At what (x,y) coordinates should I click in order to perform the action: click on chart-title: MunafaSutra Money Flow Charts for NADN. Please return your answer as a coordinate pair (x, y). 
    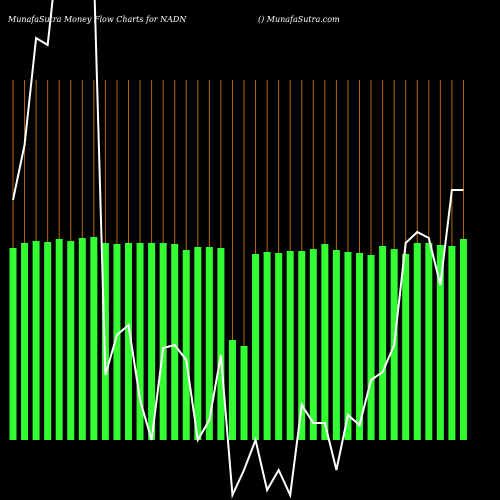
    Looking at the image, I should click on (97, 19).